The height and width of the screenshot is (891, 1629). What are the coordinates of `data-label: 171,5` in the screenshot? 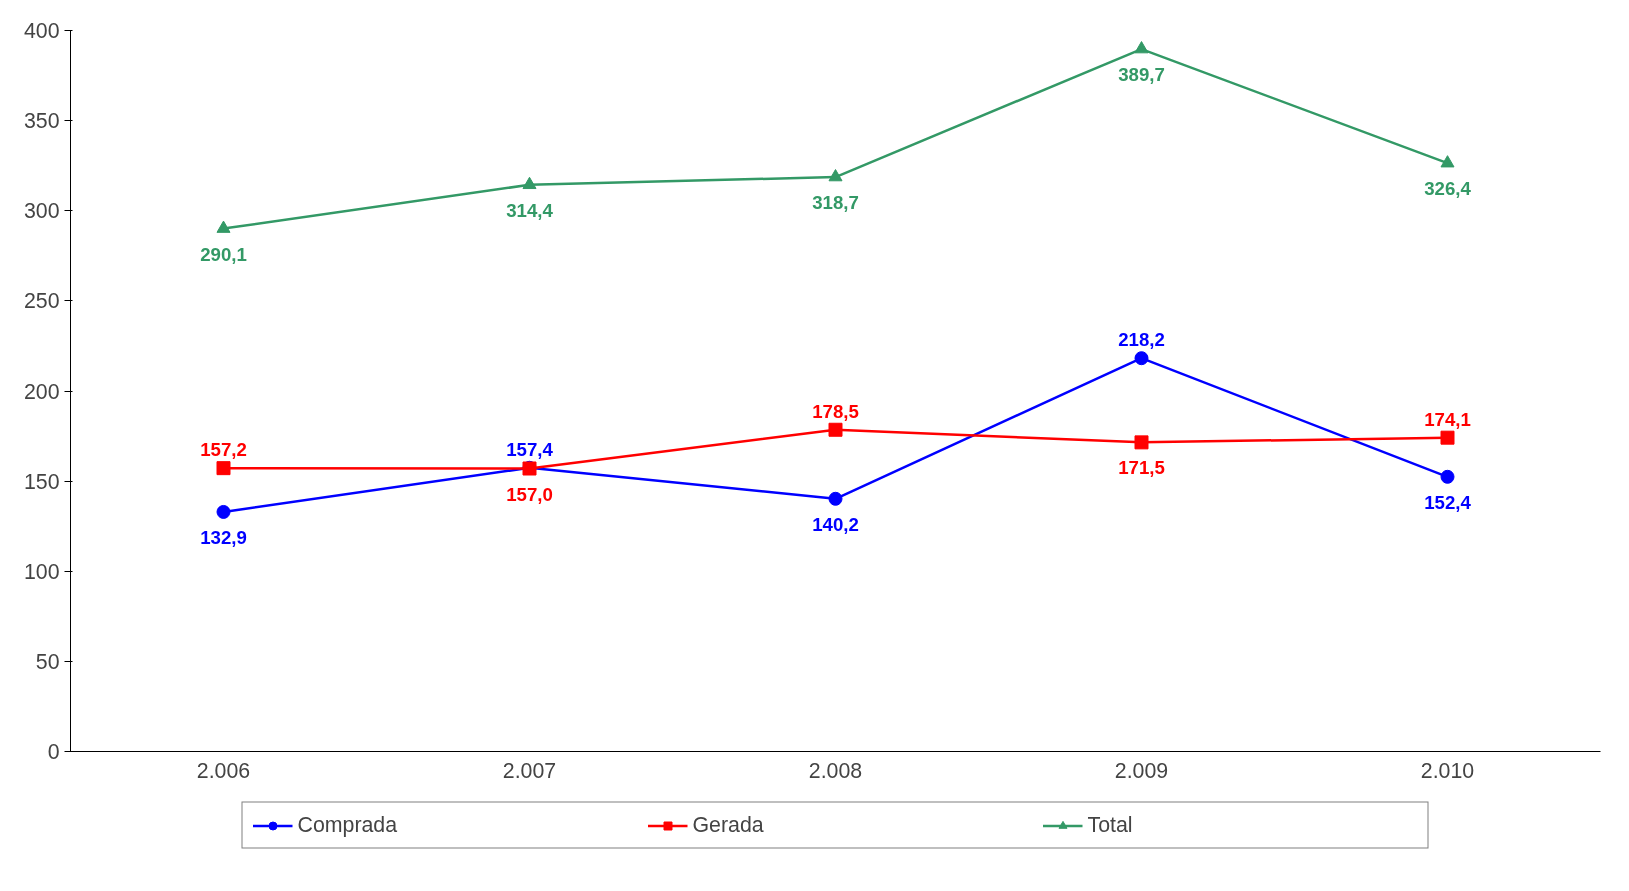 It's located at (1141, 468).